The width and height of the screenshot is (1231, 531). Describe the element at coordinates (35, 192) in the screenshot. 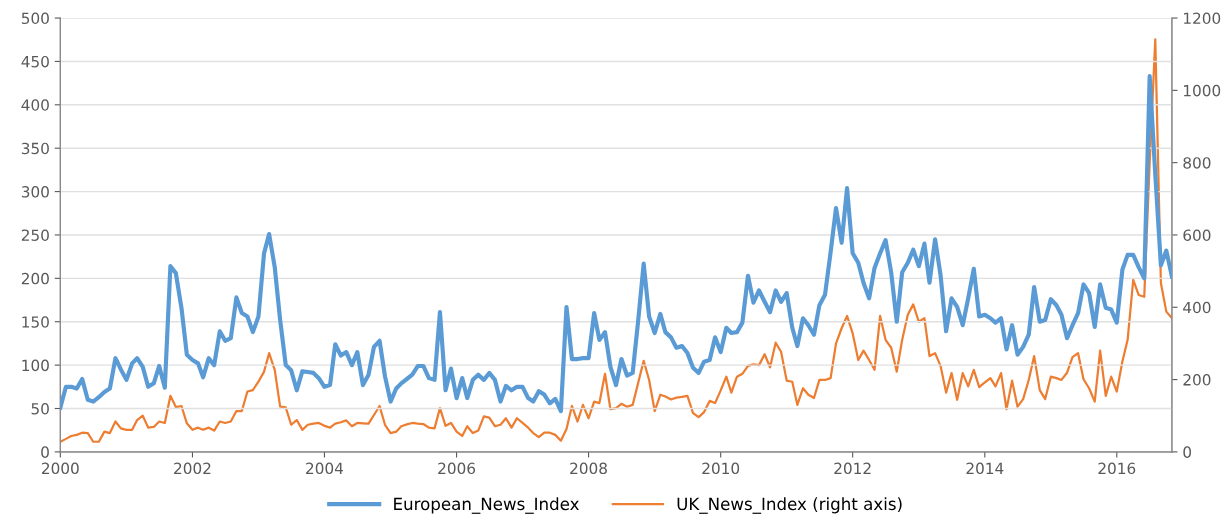

I see `y-tick-label: 300` at that location.